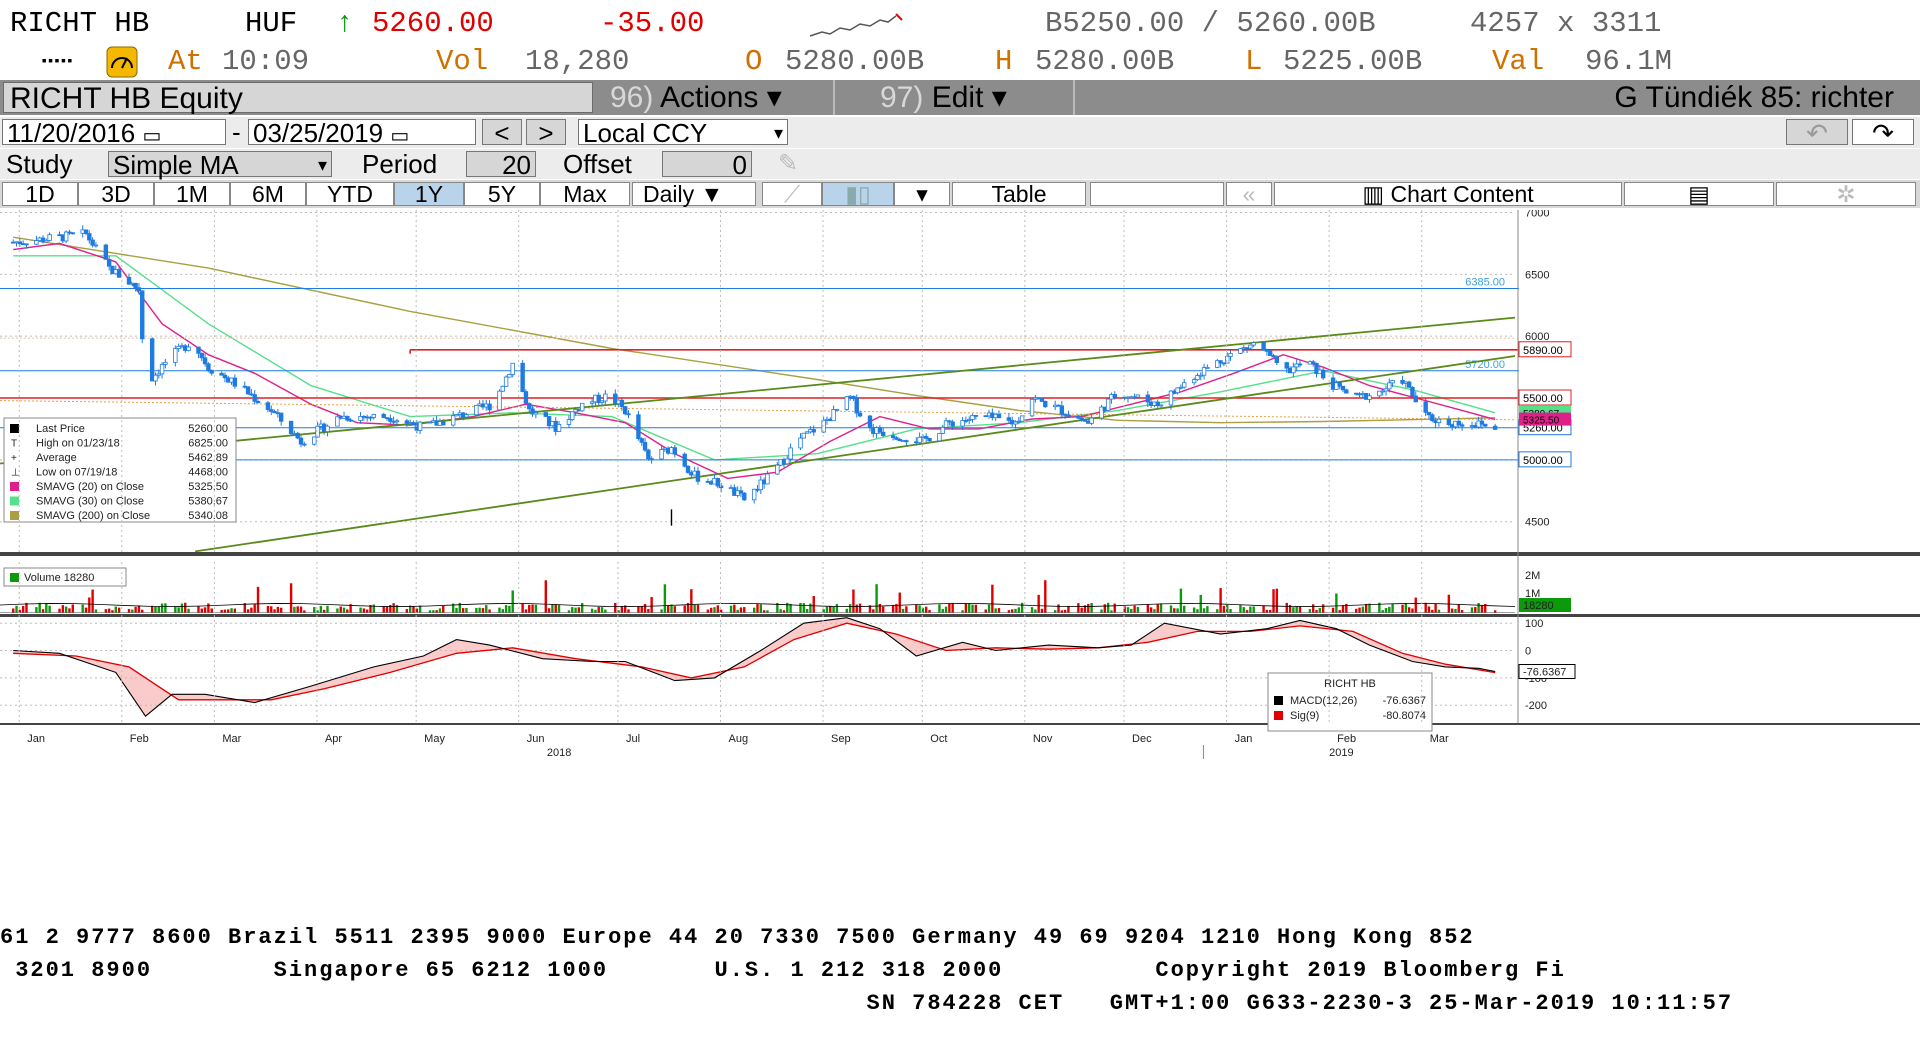  Describe the element at coordinates (362, 133) in the screenshot. I see `end-date-field: 03/25/2019 ▭` at that location.